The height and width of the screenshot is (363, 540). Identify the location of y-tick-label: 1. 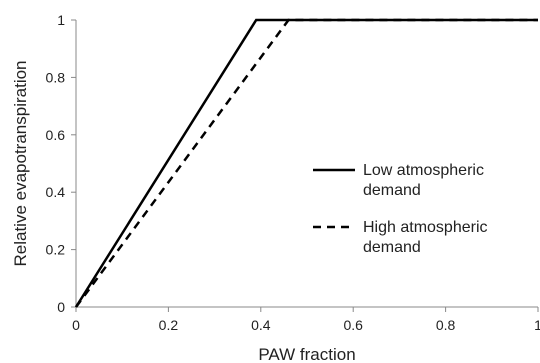
(61, 20).